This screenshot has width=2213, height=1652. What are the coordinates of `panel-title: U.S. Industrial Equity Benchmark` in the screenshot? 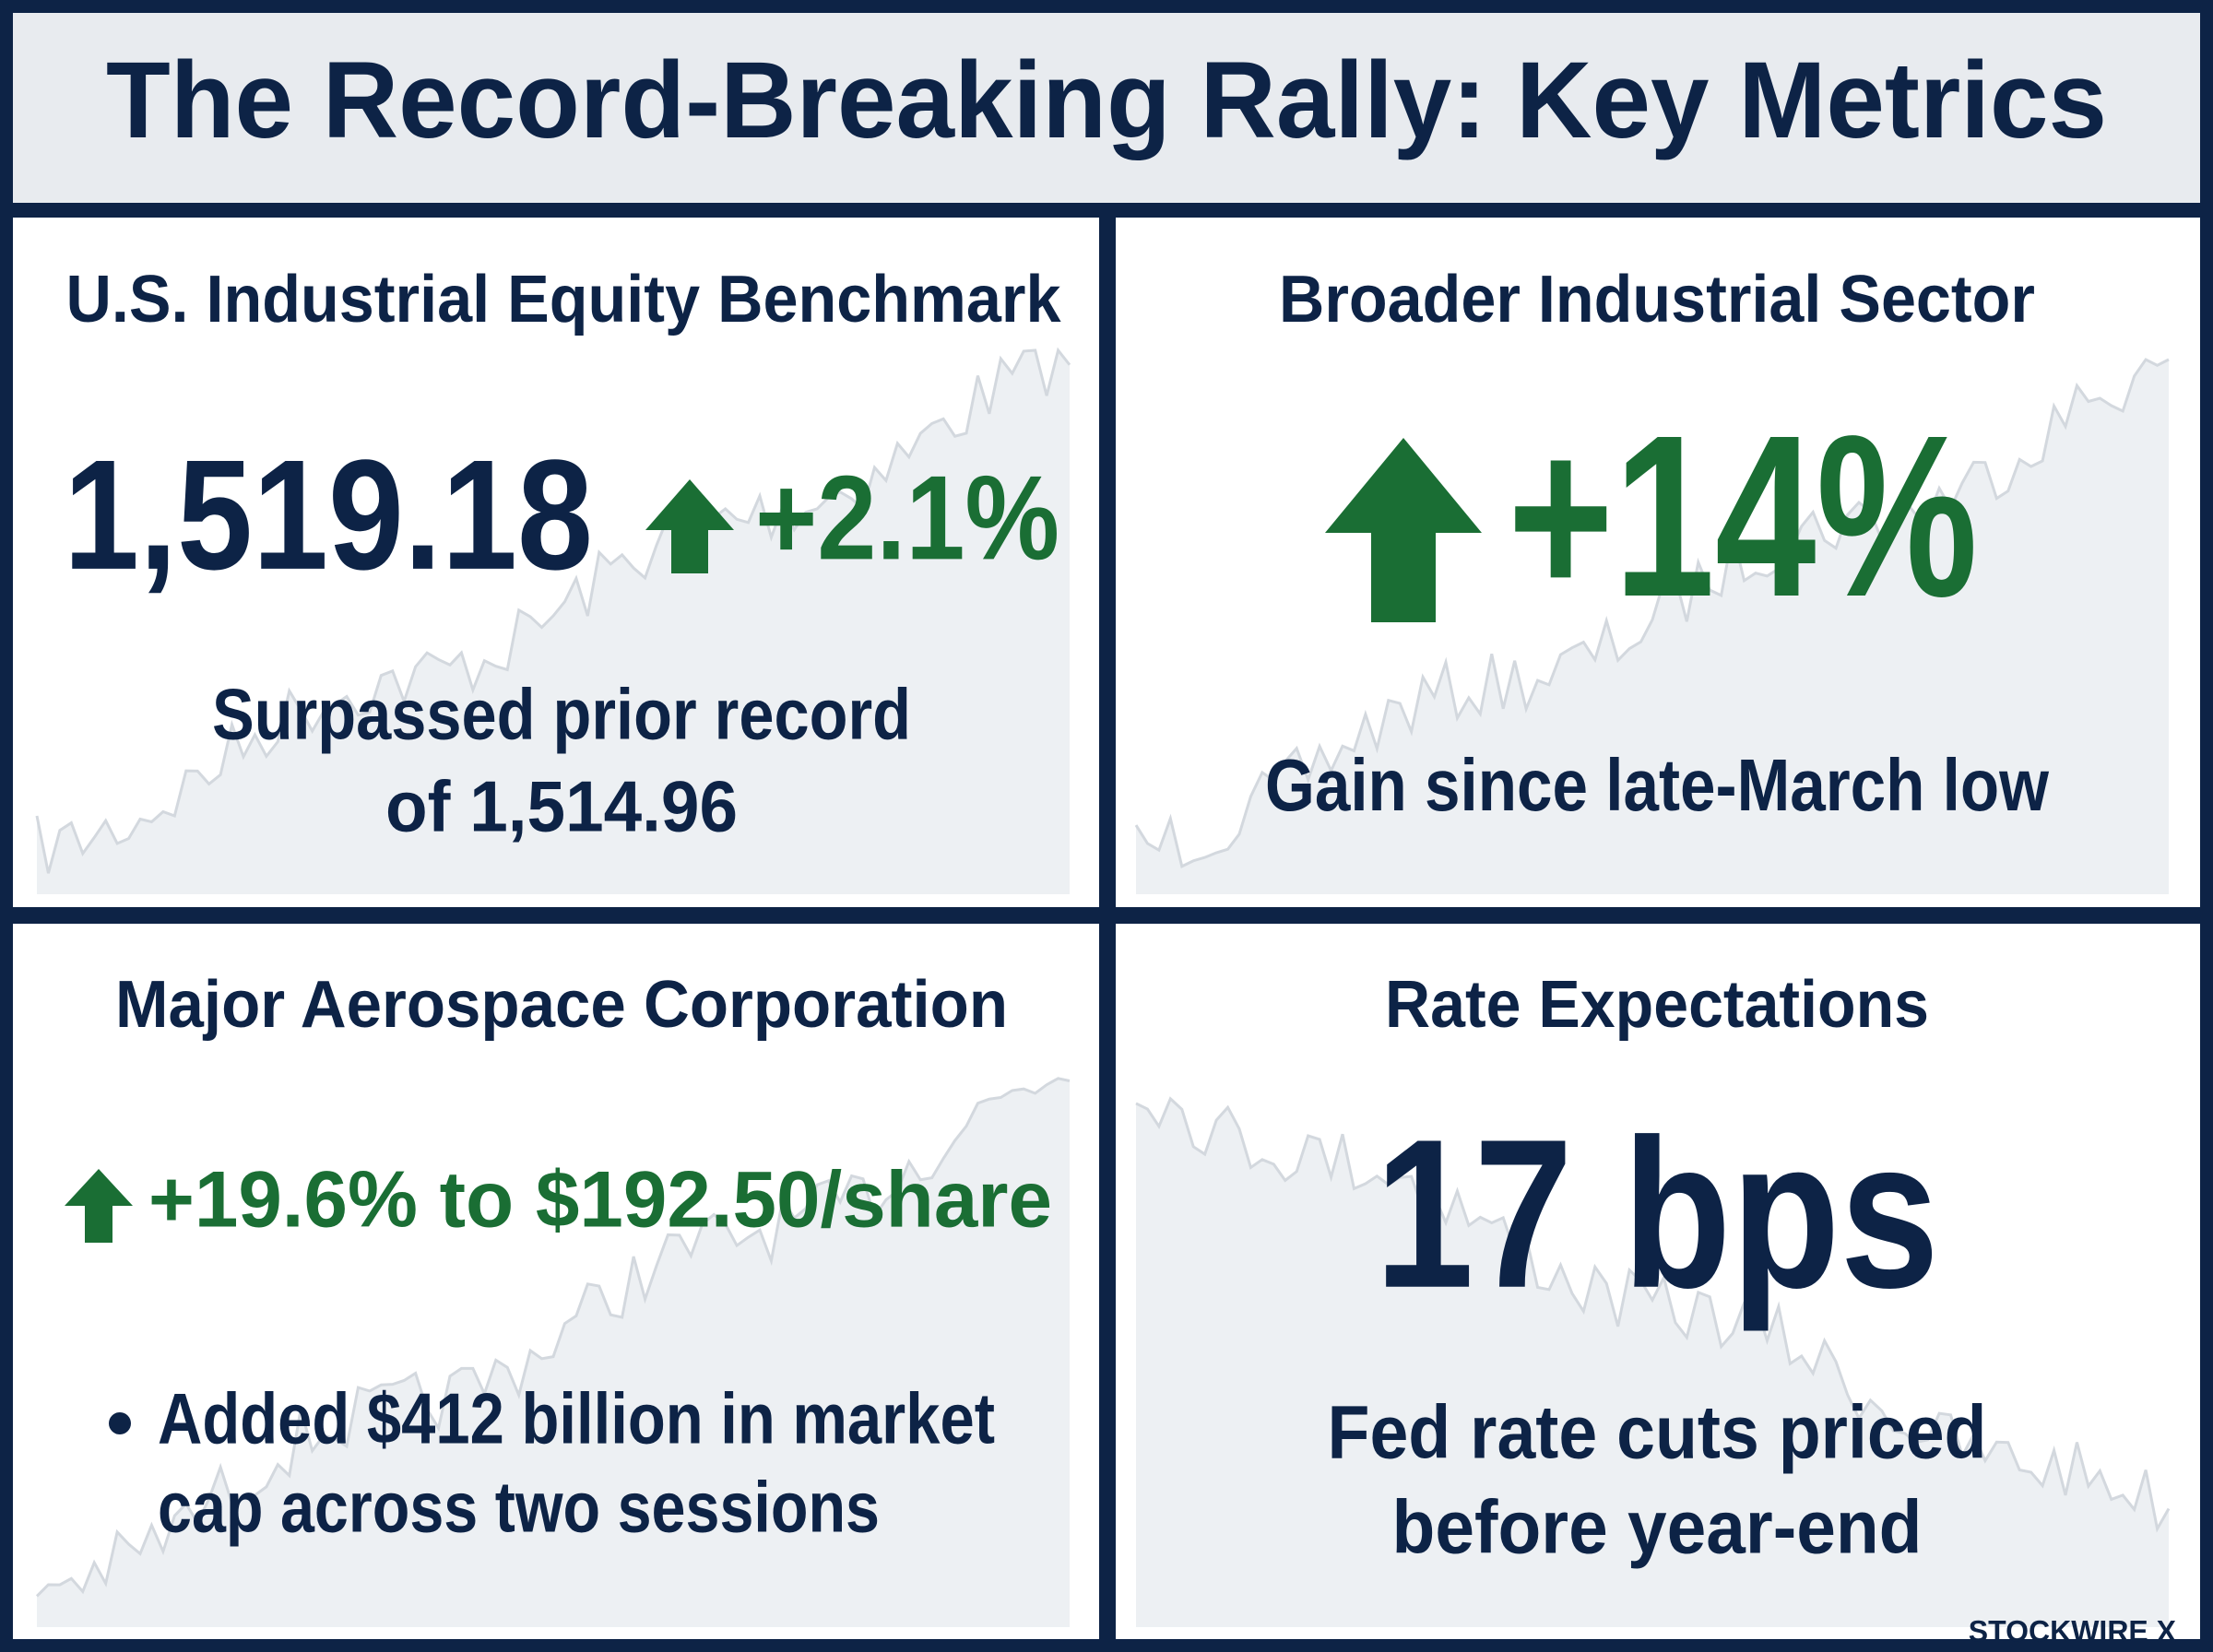 It's located at (564, 299).